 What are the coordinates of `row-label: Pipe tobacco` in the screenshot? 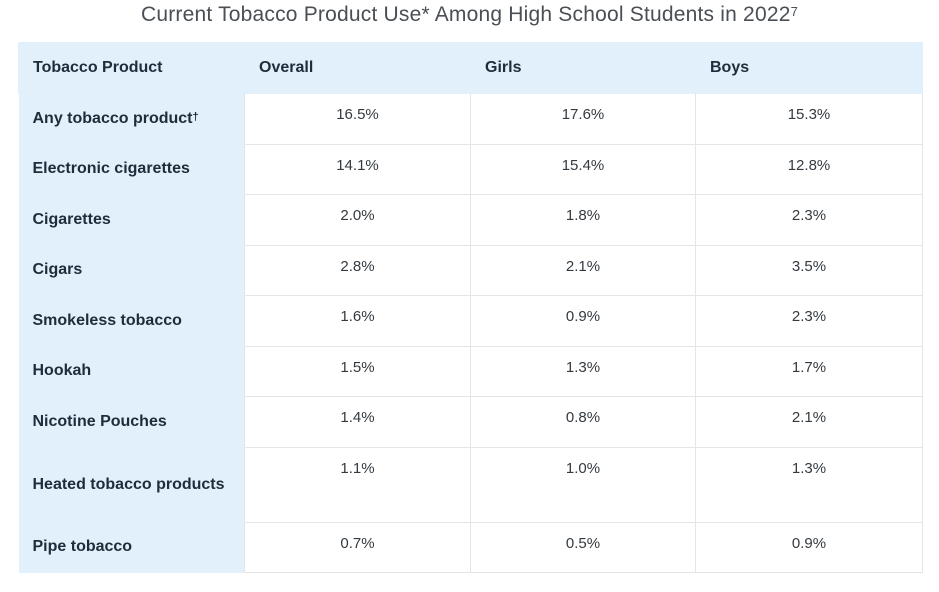 It's located at (131, 547).